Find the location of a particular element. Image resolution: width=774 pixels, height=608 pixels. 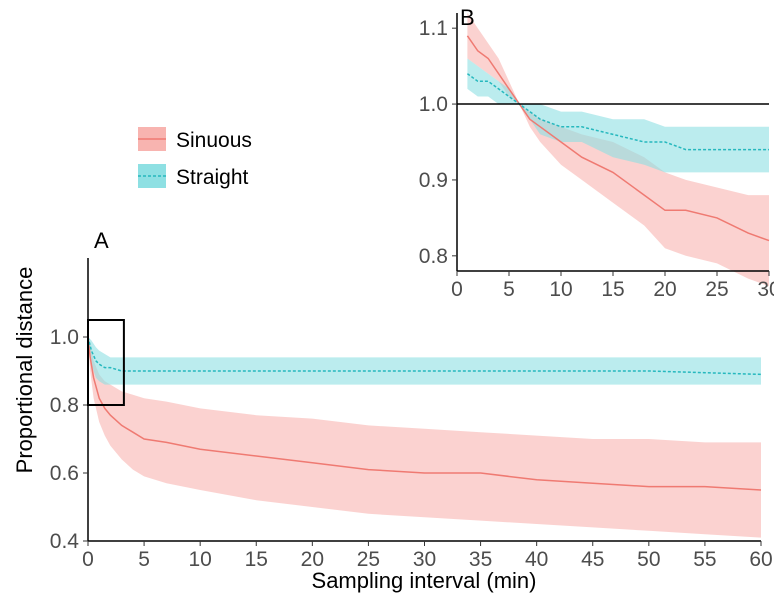

panel-a-x-tick-label: 0 is located at coordinates (88, 559).